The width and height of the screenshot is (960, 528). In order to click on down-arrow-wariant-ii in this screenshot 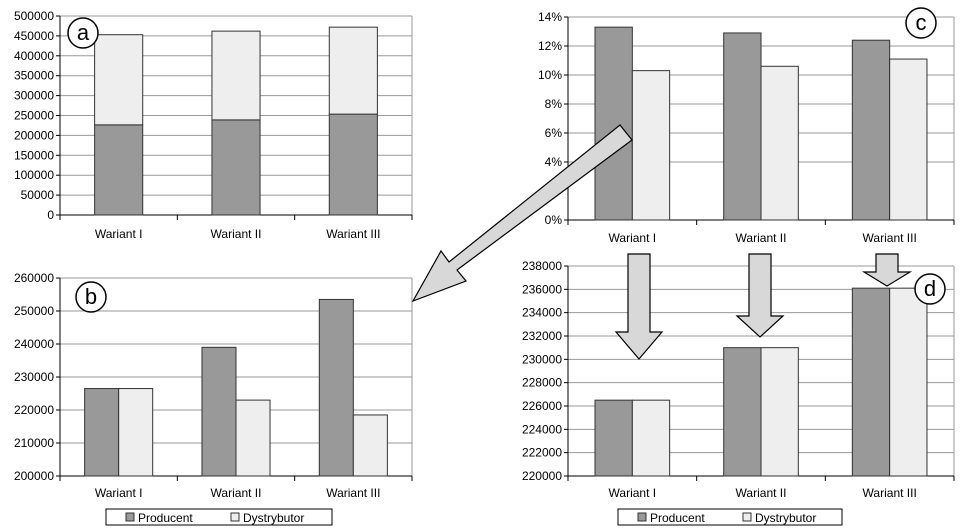, I will do `click(760, 295)`.